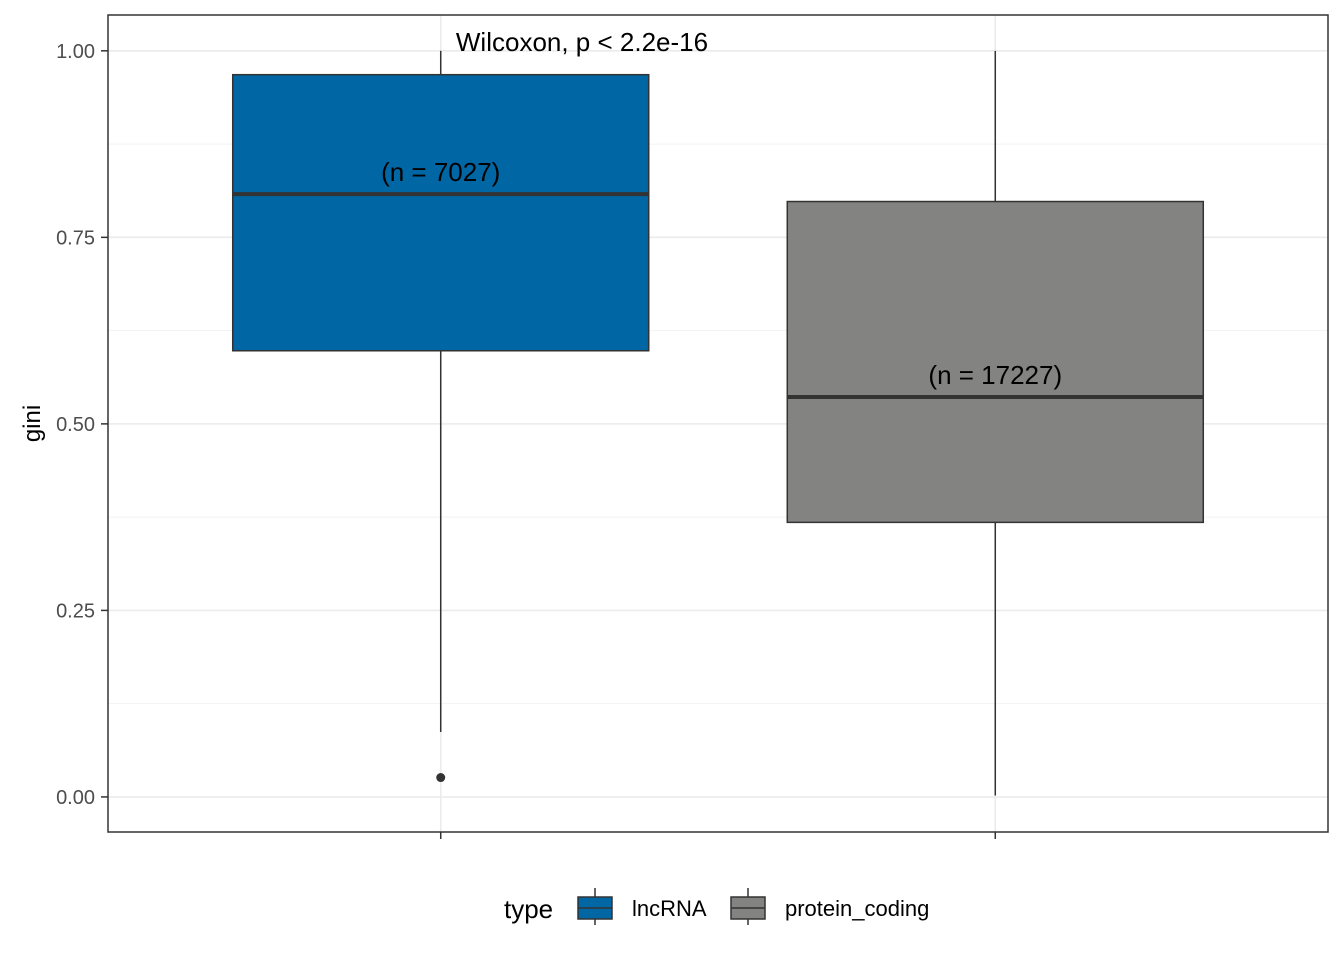 The image size is (1344, 965). Describe the element at coordinates (528, 909) in the screenshot. I see `legend-title: type` at that location.